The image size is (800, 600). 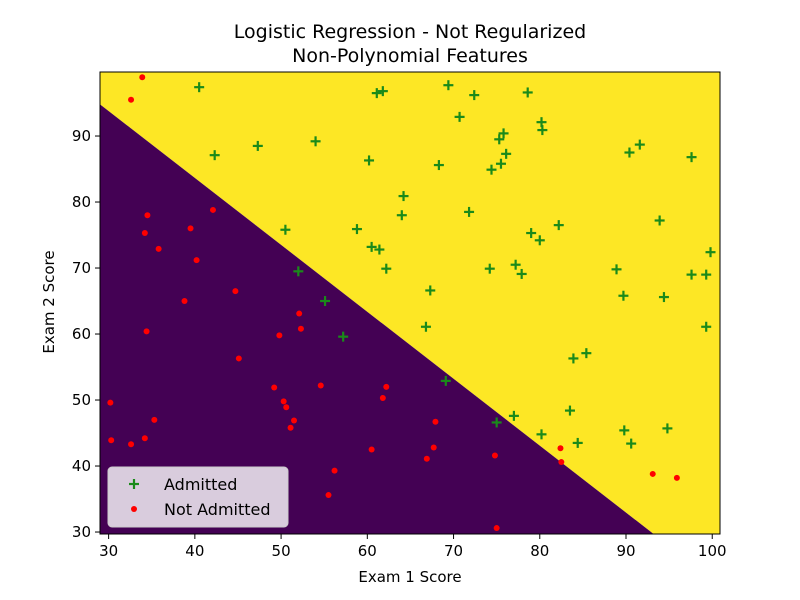 What do you see at coordinates (81, 400) in the screenshot?
I see `y-tick-label: 50` at bounding box center [81, 400].